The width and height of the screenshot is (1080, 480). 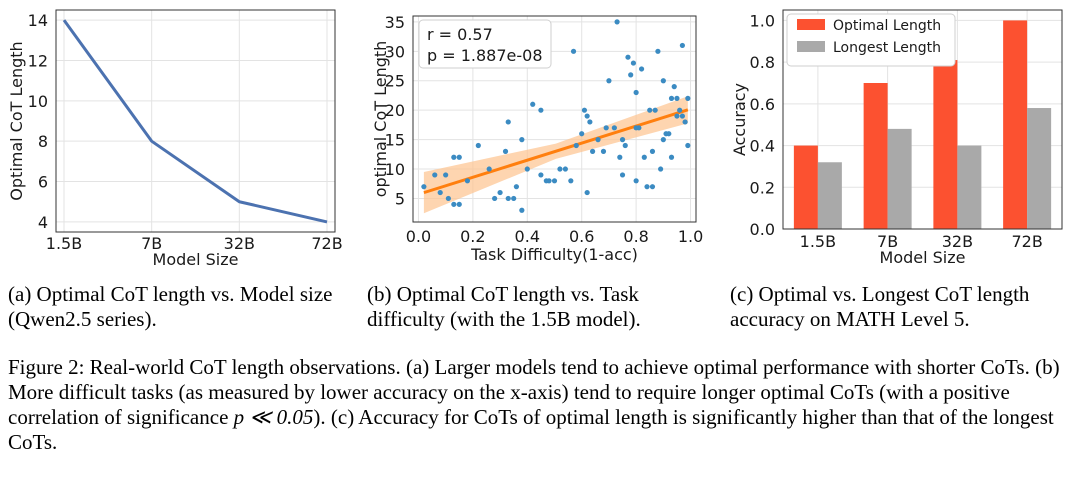 What do you see at coordinates (527, 236) in the screenshot?
I see `x-tick-label-b: 0.4` at bounding box center [527, 236].